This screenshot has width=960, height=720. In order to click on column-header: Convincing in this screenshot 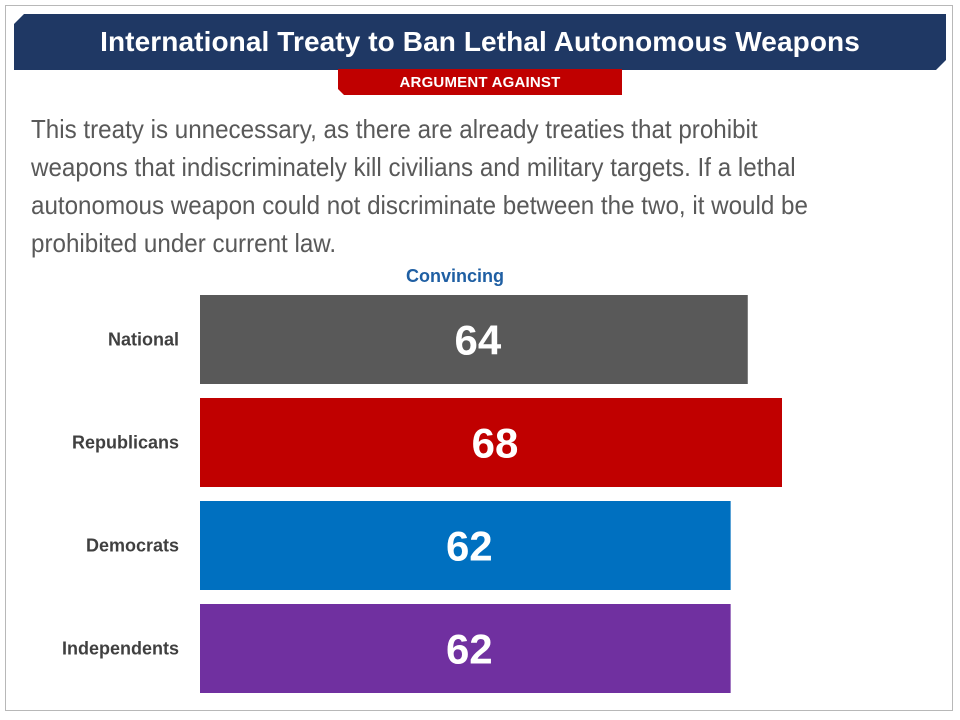, I will do `click(455, 276)`.